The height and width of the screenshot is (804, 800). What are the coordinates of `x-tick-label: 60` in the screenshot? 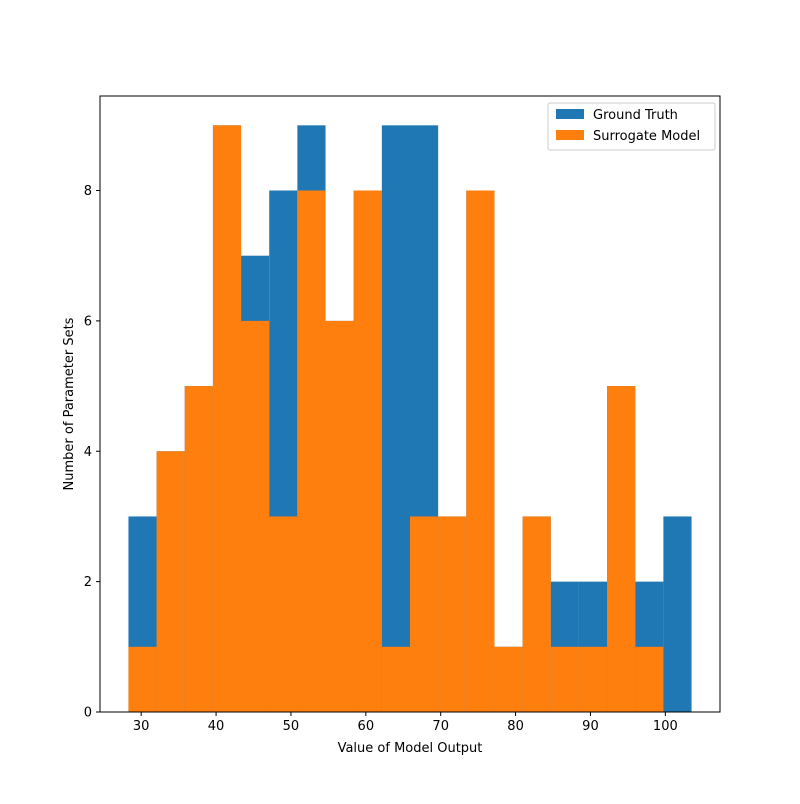 It's located at (366, 726).